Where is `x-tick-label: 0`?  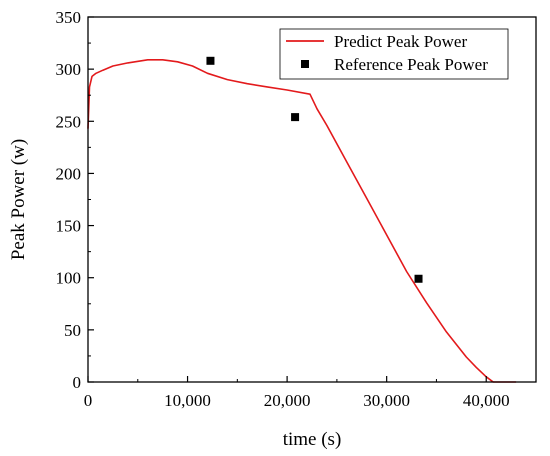
x-tick-label: 0 is located at coordinates (88, 400).